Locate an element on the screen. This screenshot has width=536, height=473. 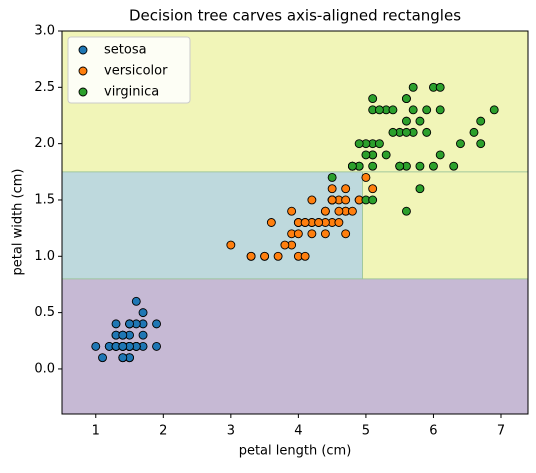
y-tick-label: 0.5 is located at coordinates (44, 312).